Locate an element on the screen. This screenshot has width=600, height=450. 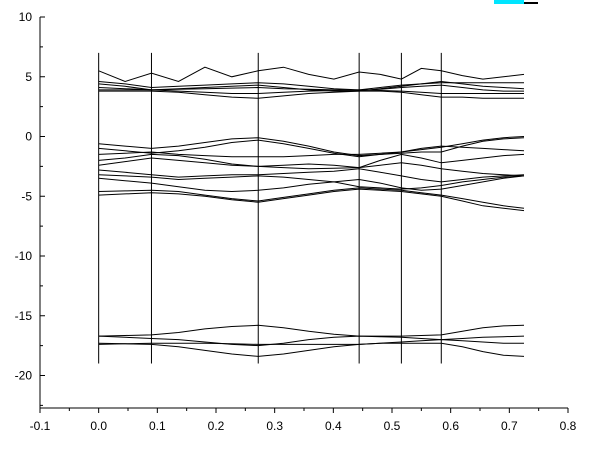
y-tick-label: 5 is located at coordinates (28, 77).